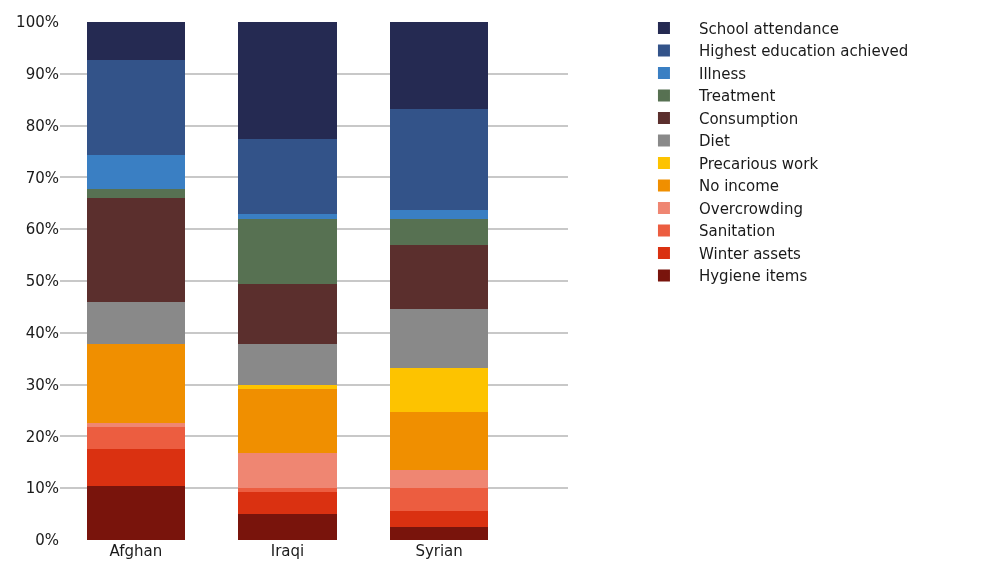  I want to click on y-tick-label: 80%, so click(42, 125).